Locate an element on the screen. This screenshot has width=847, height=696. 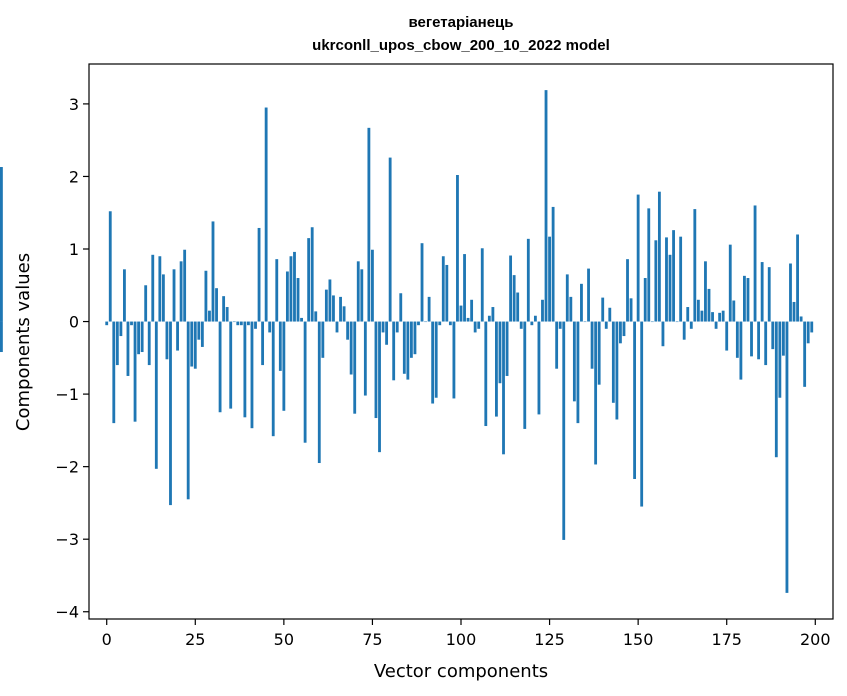
y-tick-label: −2 is located at coordinates (67, 467).